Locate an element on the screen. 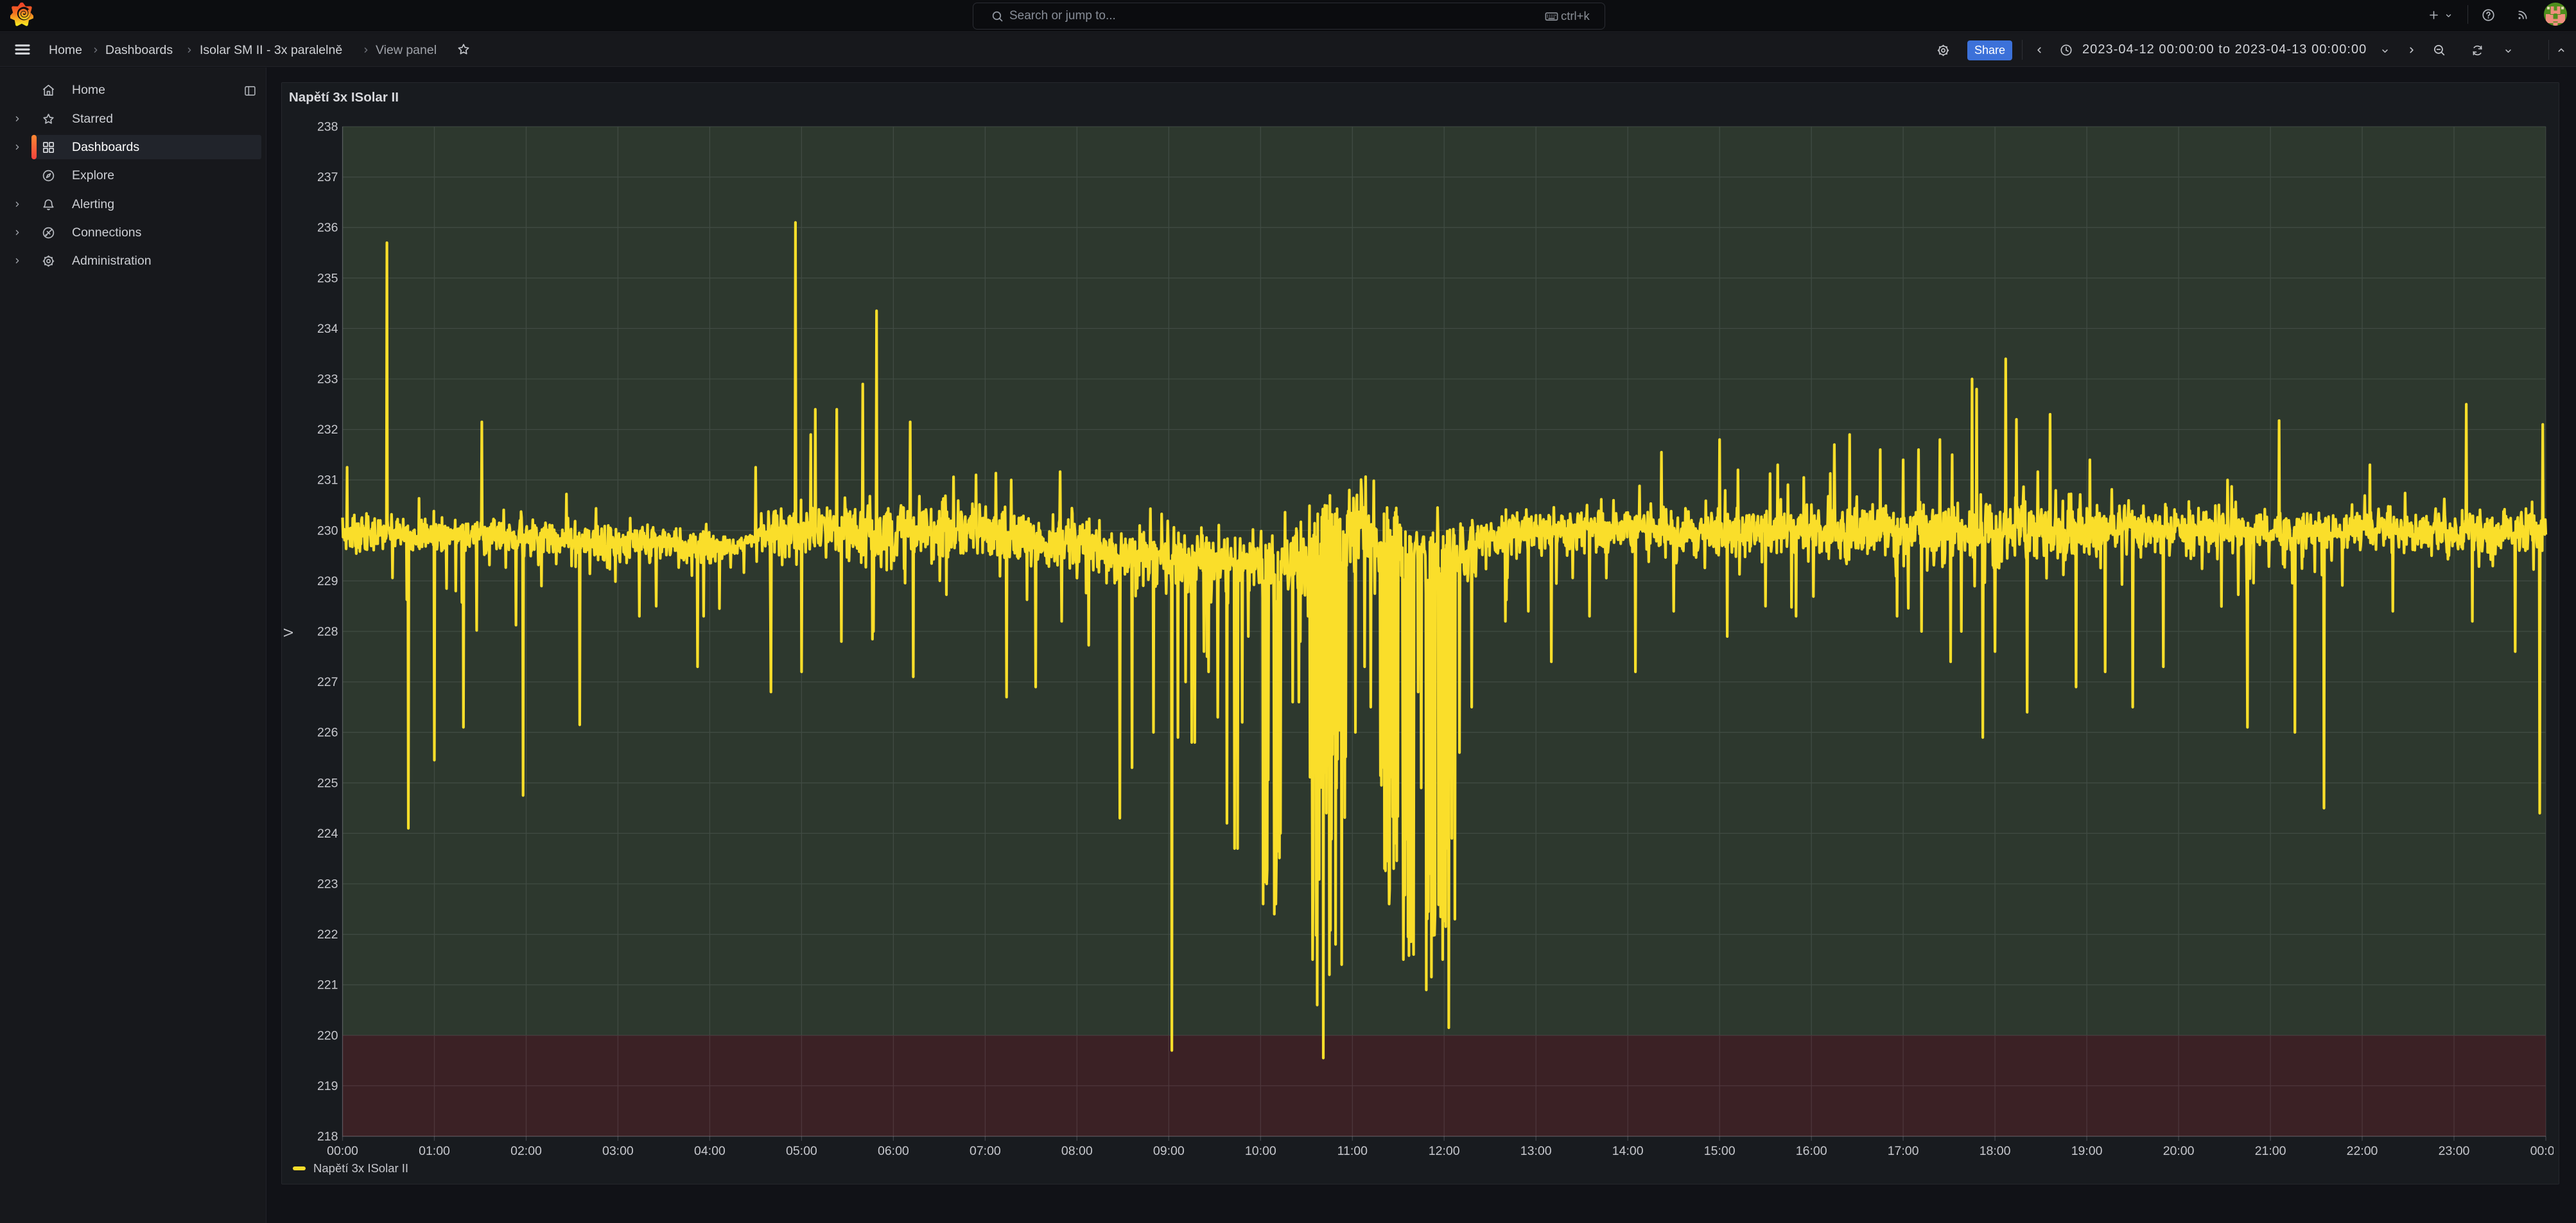 The width and height of the screenshot is (2576, 1223). svg-text: 14:00 is located at coordinates (1628, 1151).